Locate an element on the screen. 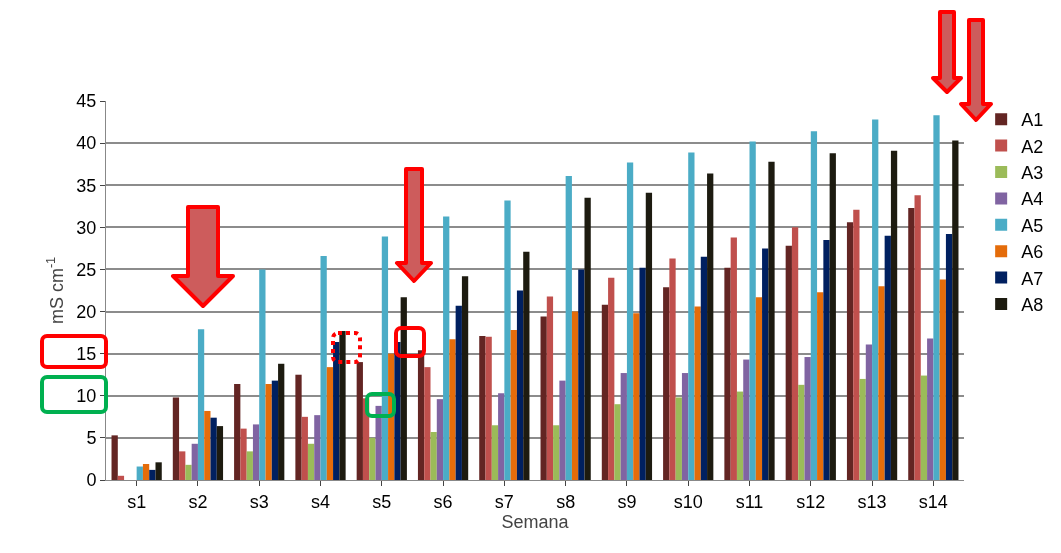 This screenshot has height=553, width=1061. x-tick-label: s1 is located at coordinates (137, 501).